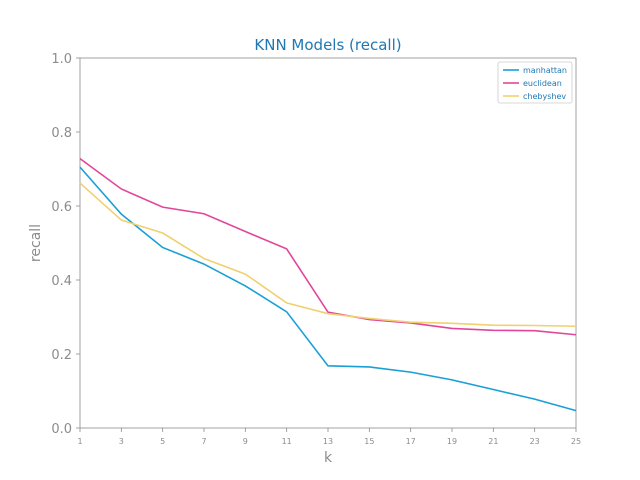  Describe the element at coordinates (535, 441) in the screenshot. I see `x-tick-label: 23` at that location.